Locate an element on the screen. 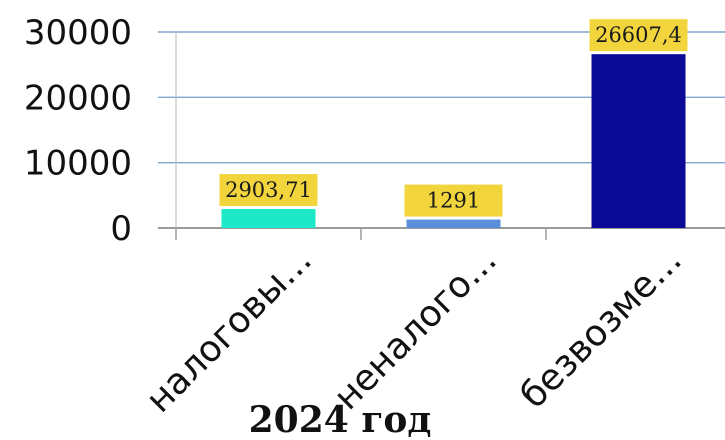  y-tick-label: 0 is located at coordinates (121, 229).